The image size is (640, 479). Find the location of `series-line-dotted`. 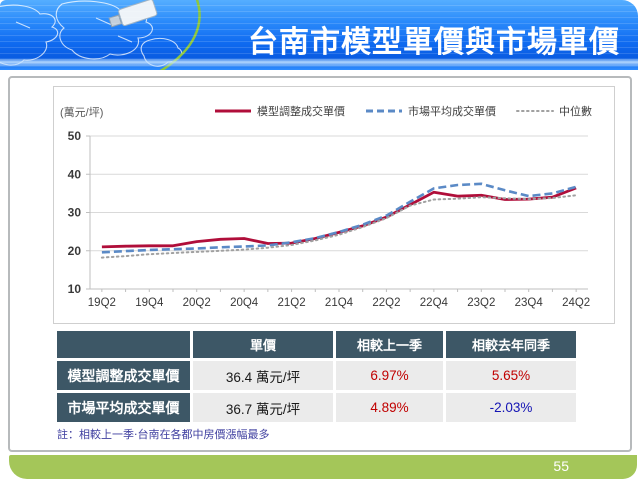

series-line-dotted is located at coordinates (339, 226).